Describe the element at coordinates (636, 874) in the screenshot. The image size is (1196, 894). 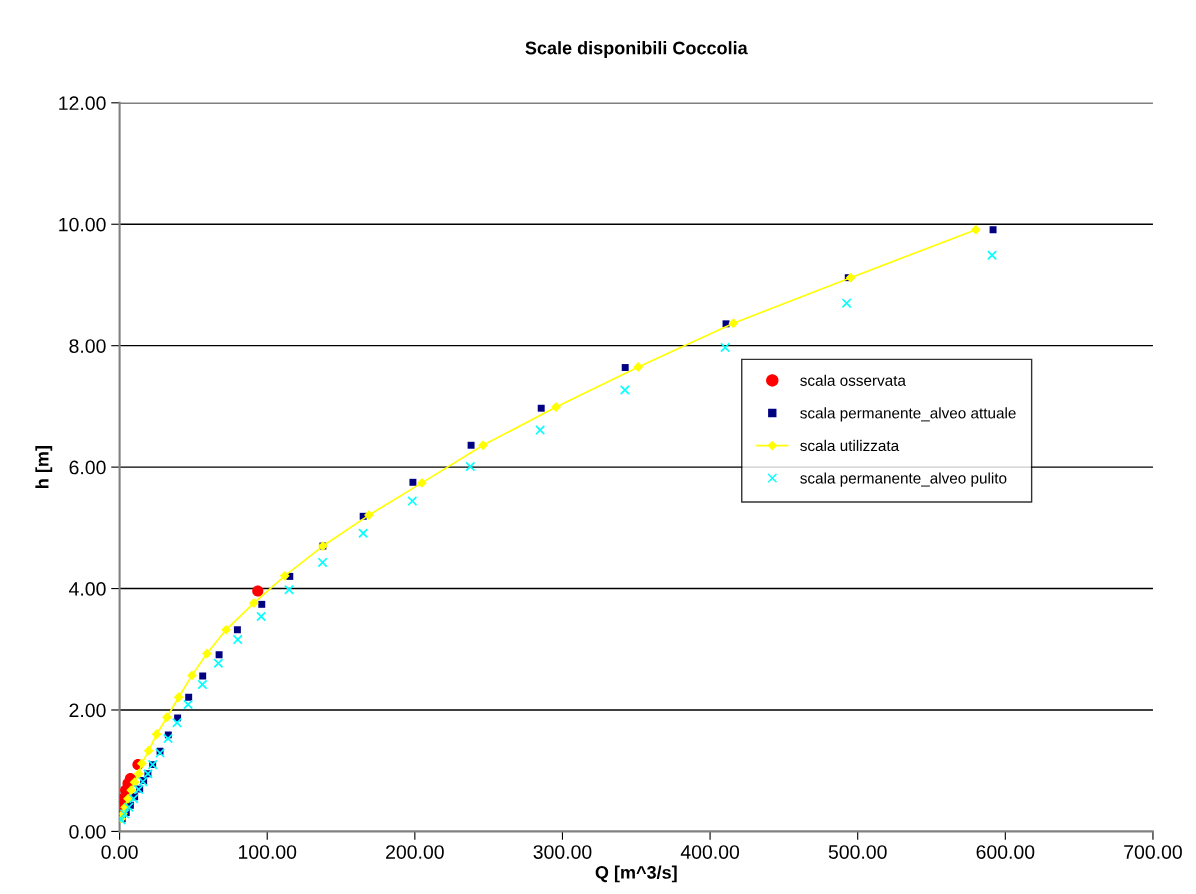
I see `x-axis-title: Q [m^3/s]` at that location.